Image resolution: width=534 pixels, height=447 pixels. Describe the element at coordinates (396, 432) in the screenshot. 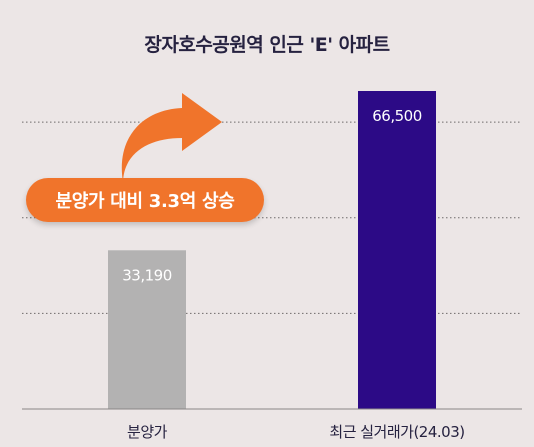

I see `category-label: 최근 실거래가(24.03)` at that location.